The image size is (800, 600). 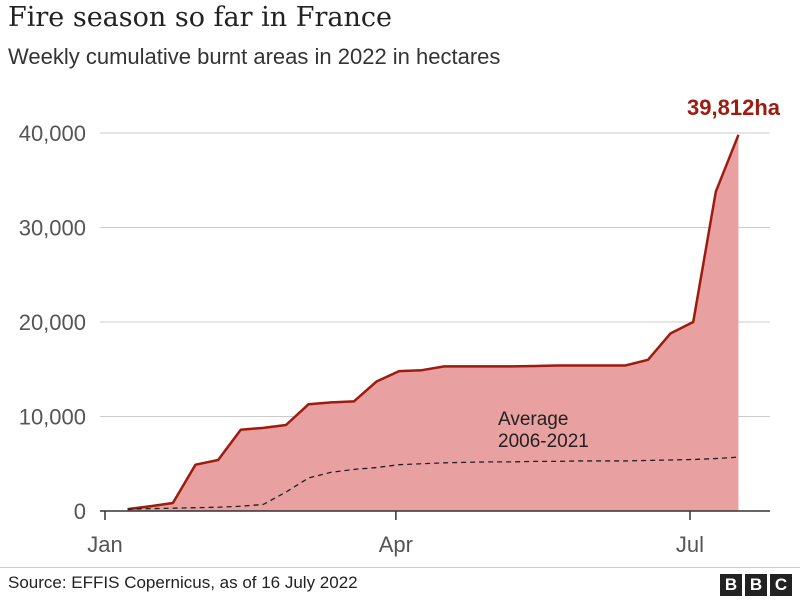 I want to click on x-tick-label: Jan, so click(x=104, y=544).